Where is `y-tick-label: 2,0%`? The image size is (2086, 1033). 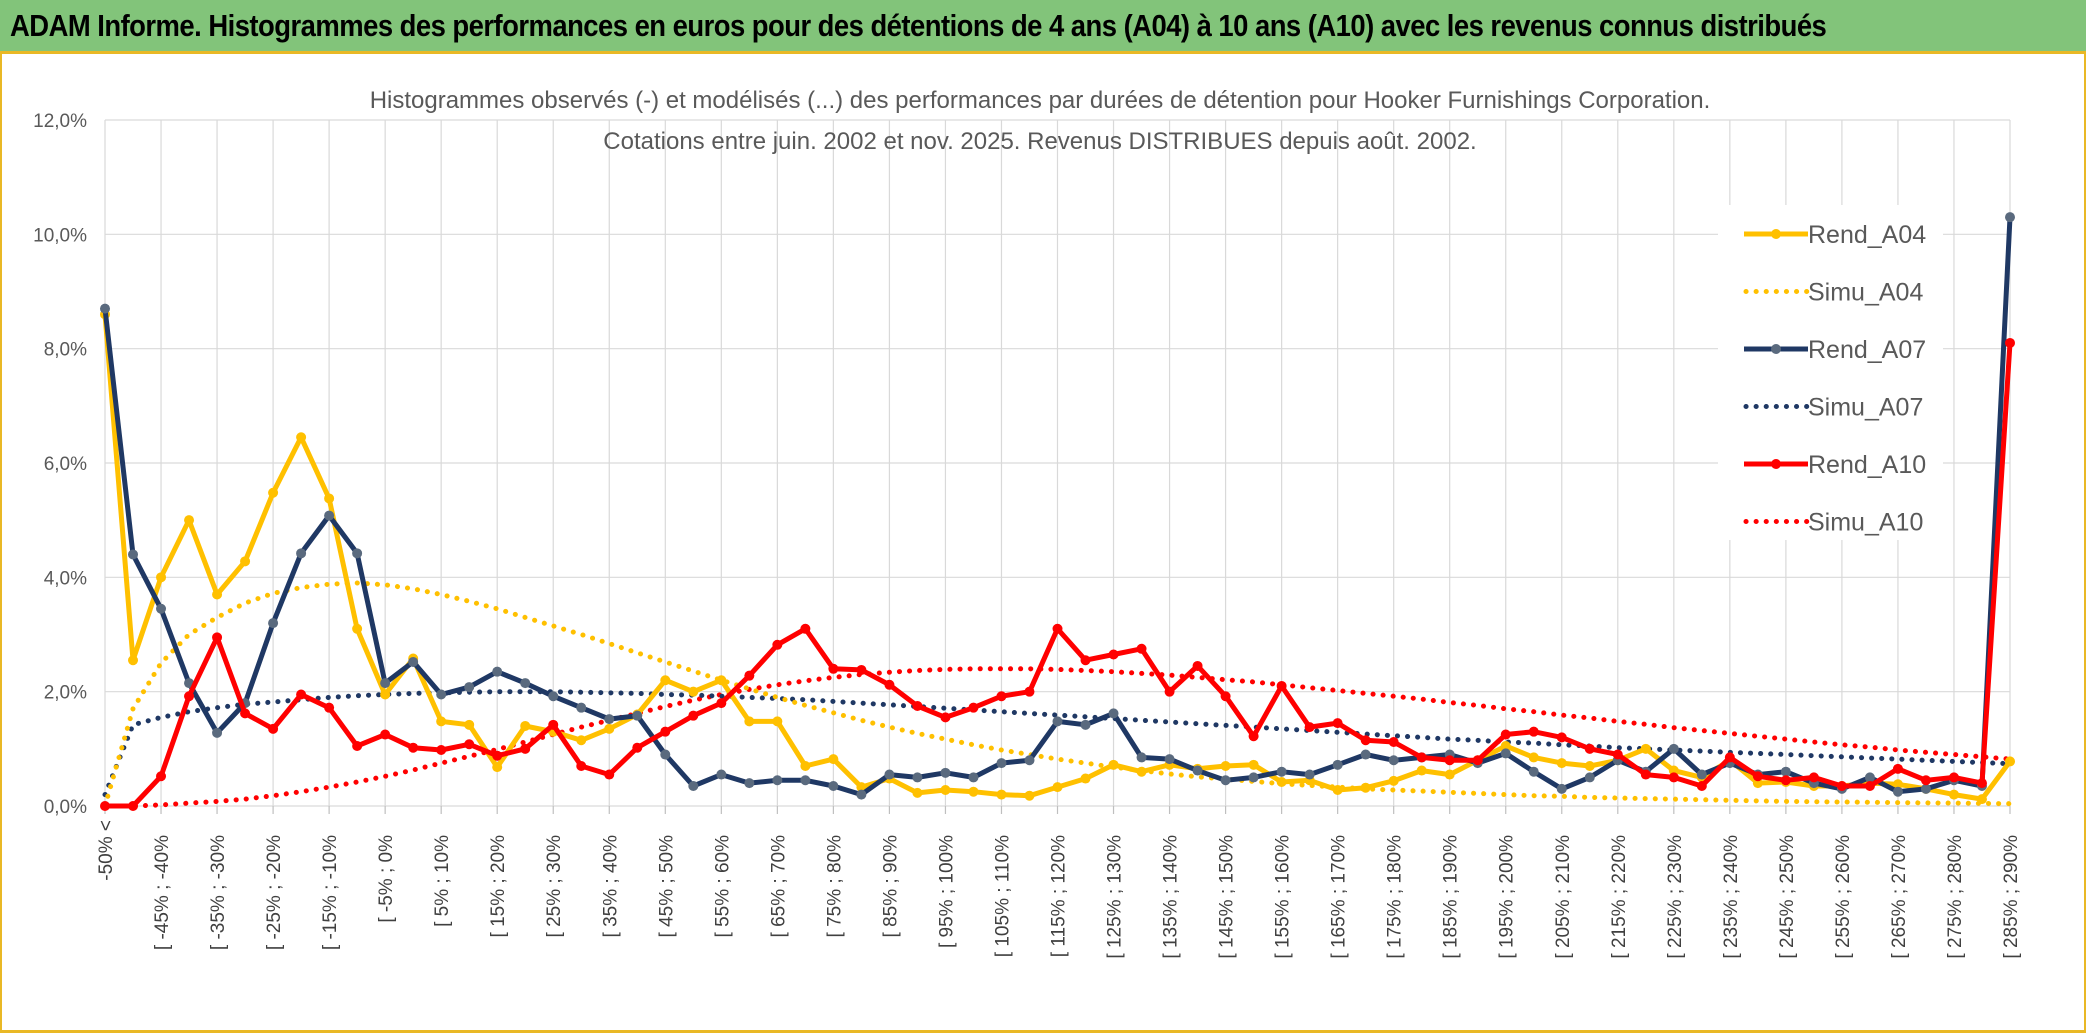 y-tick-label: 2,0% is located at coordinates (65, 693).